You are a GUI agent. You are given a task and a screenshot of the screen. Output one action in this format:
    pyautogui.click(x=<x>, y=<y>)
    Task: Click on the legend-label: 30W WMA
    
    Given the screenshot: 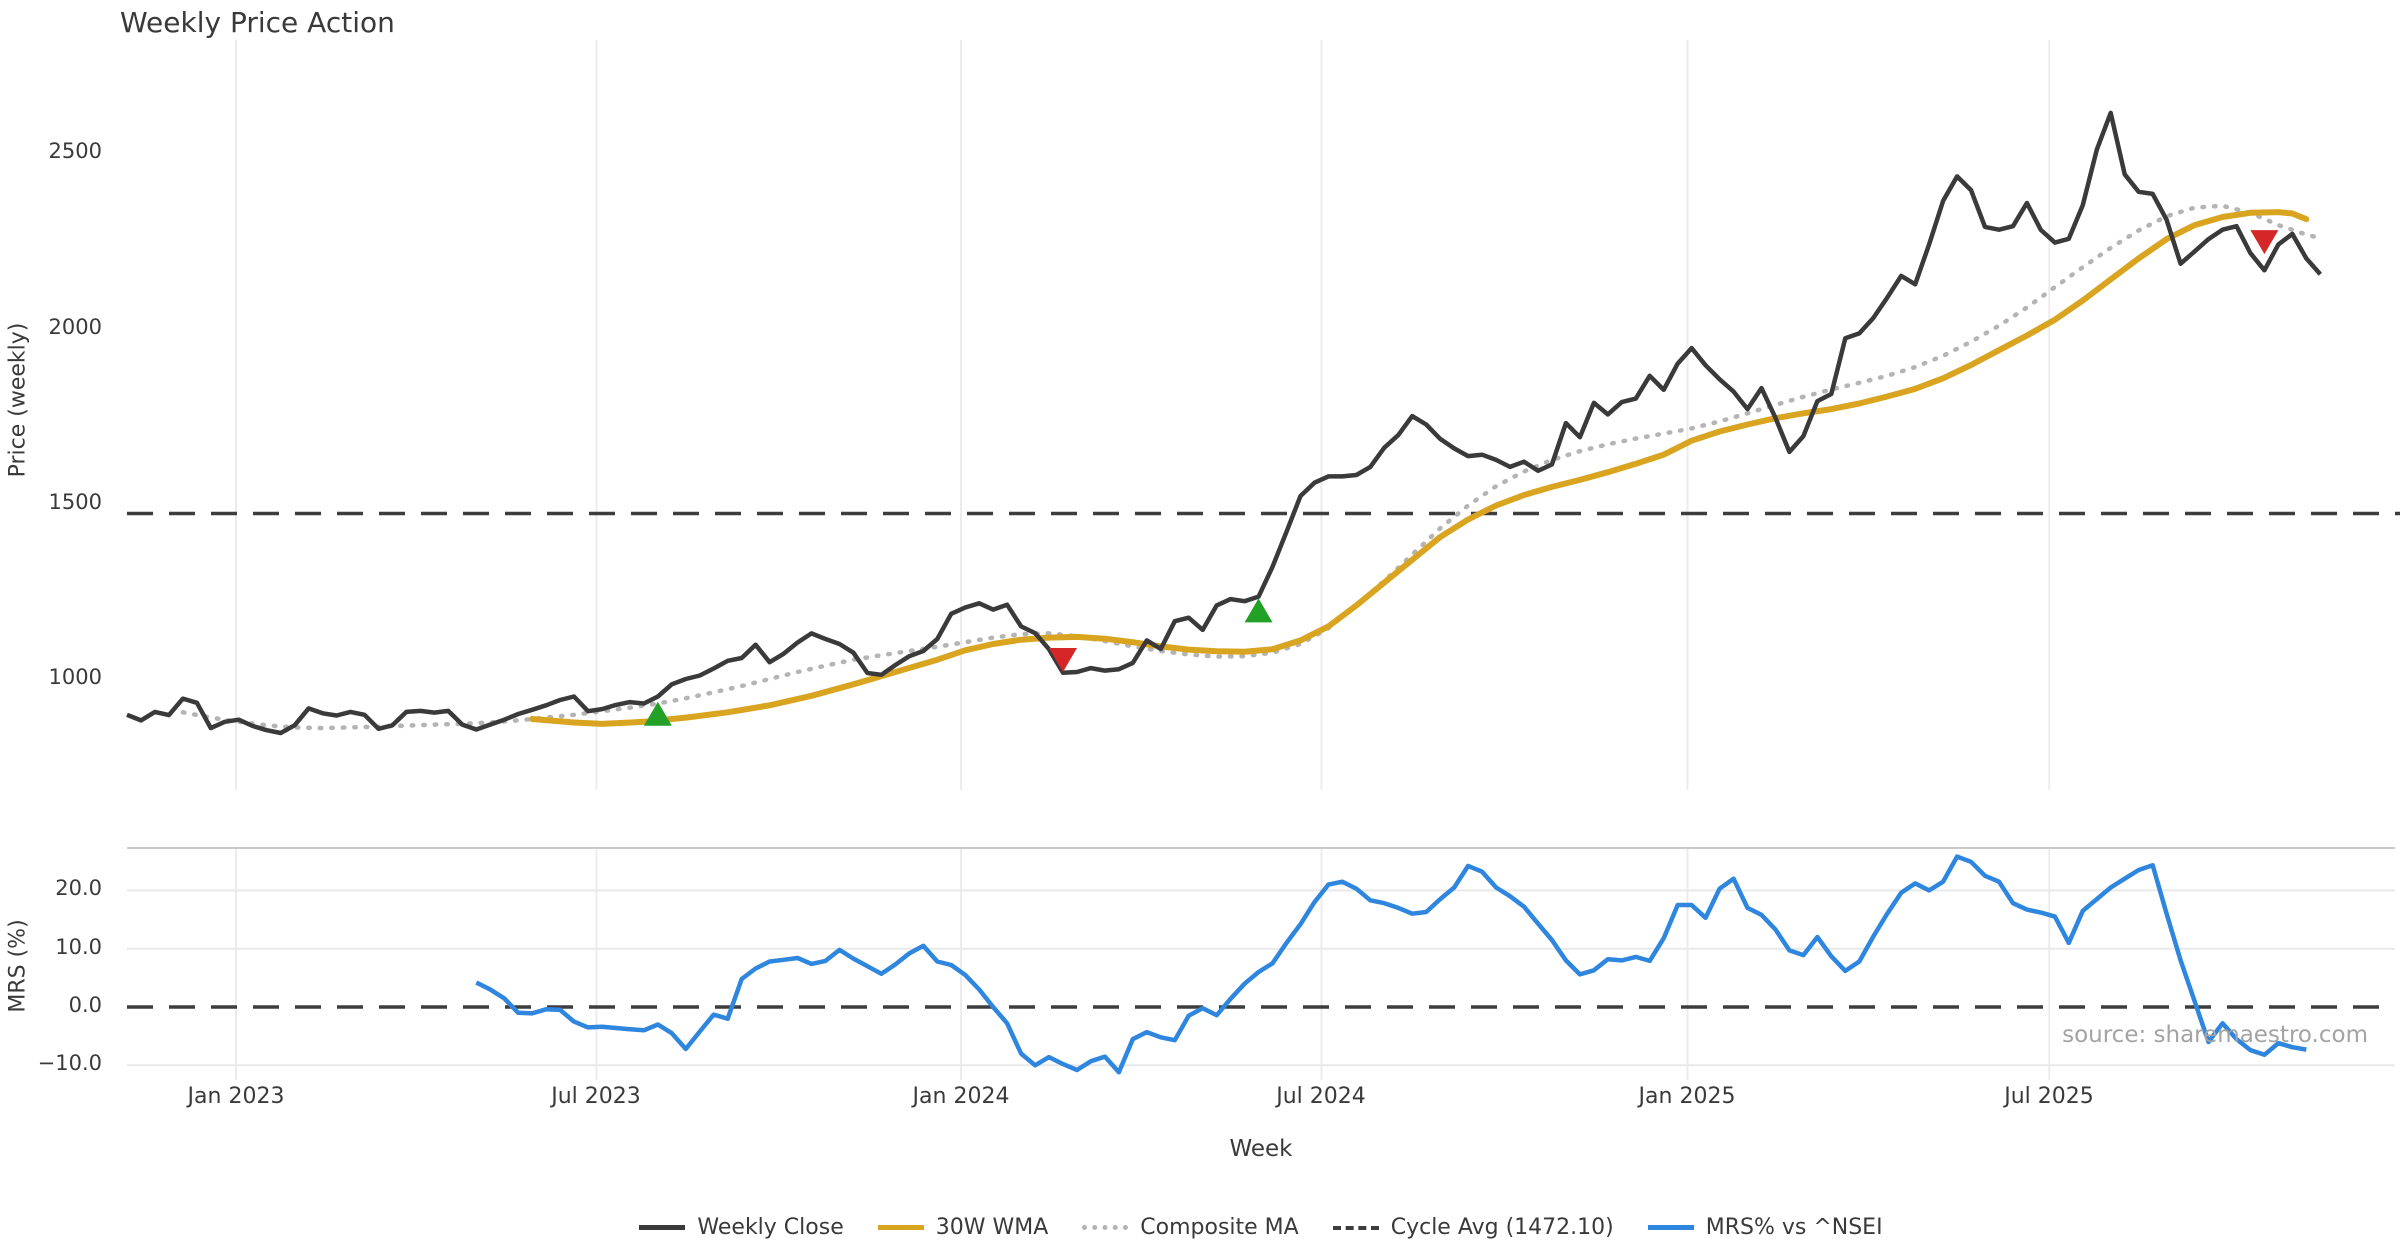 What is the action you would take?
    pyautogui.click(x=992, y=1227)
    